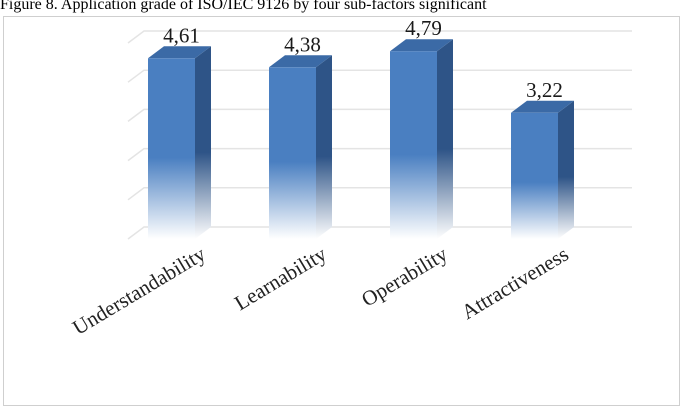 The image size is (686, 406). I want to click on value-label: 4,61, so click(181, 35).